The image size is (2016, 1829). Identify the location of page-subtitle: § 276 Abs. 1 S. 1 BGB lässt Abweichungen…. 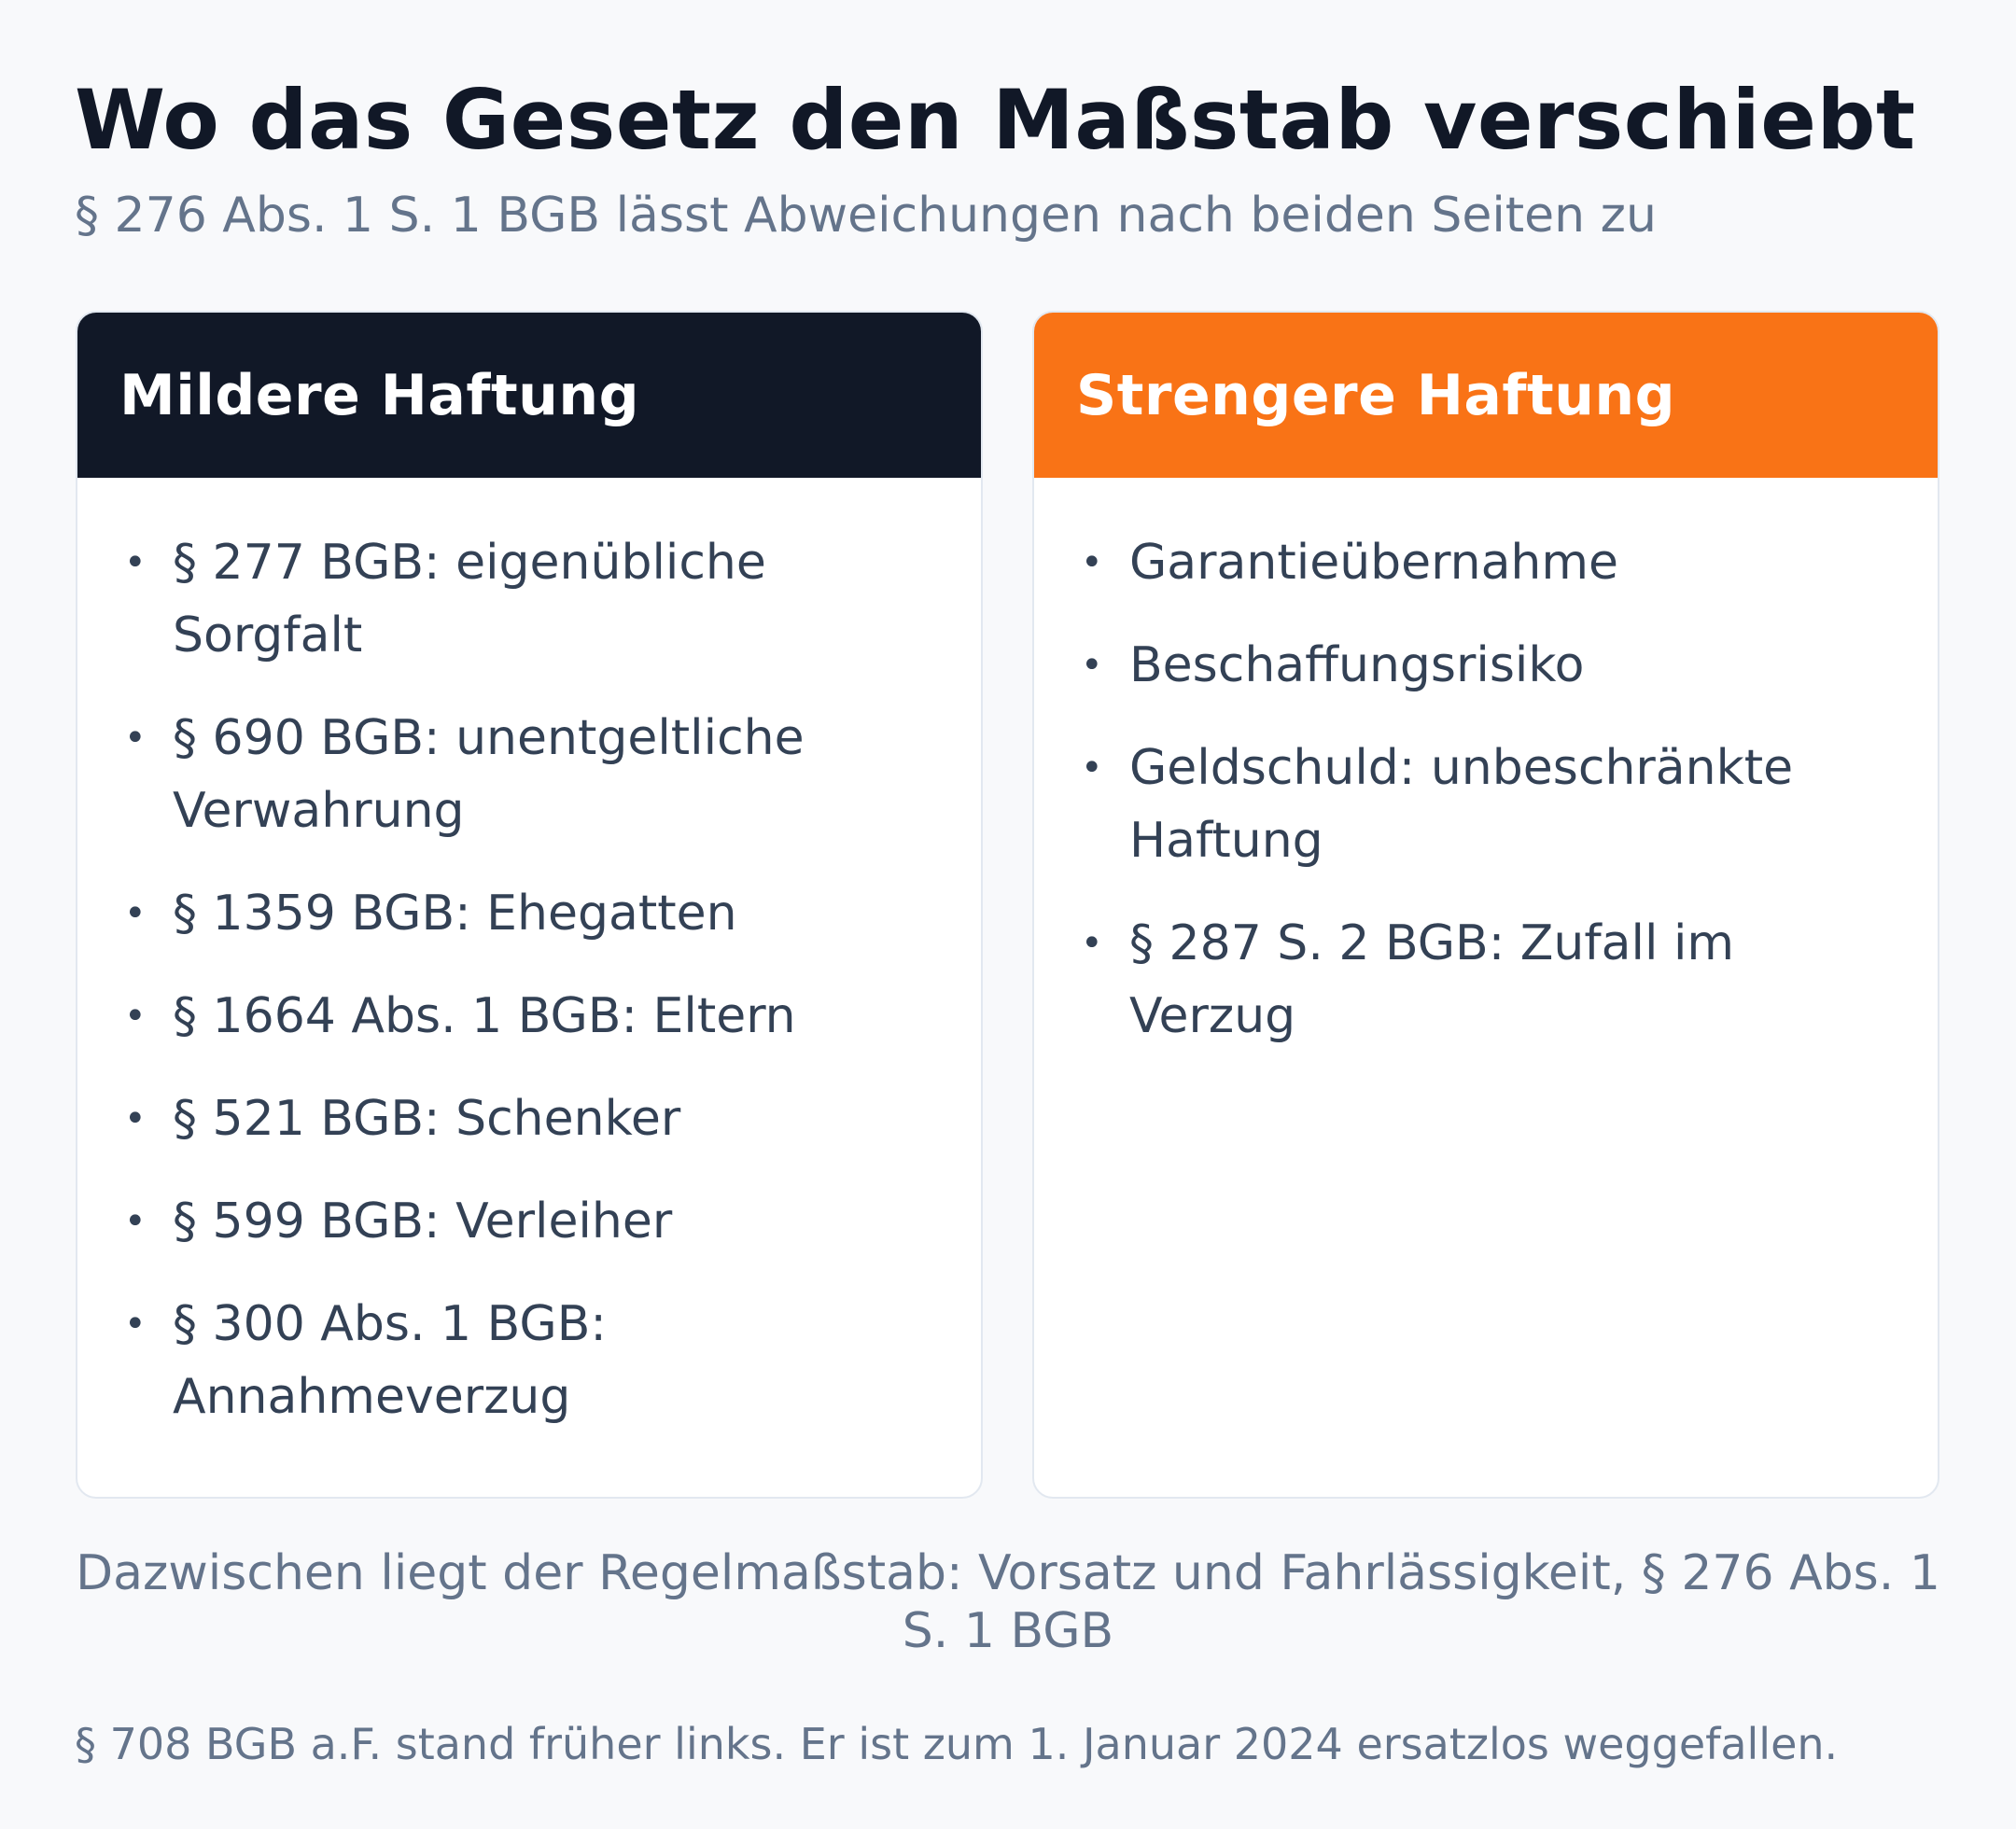
(866, 216).